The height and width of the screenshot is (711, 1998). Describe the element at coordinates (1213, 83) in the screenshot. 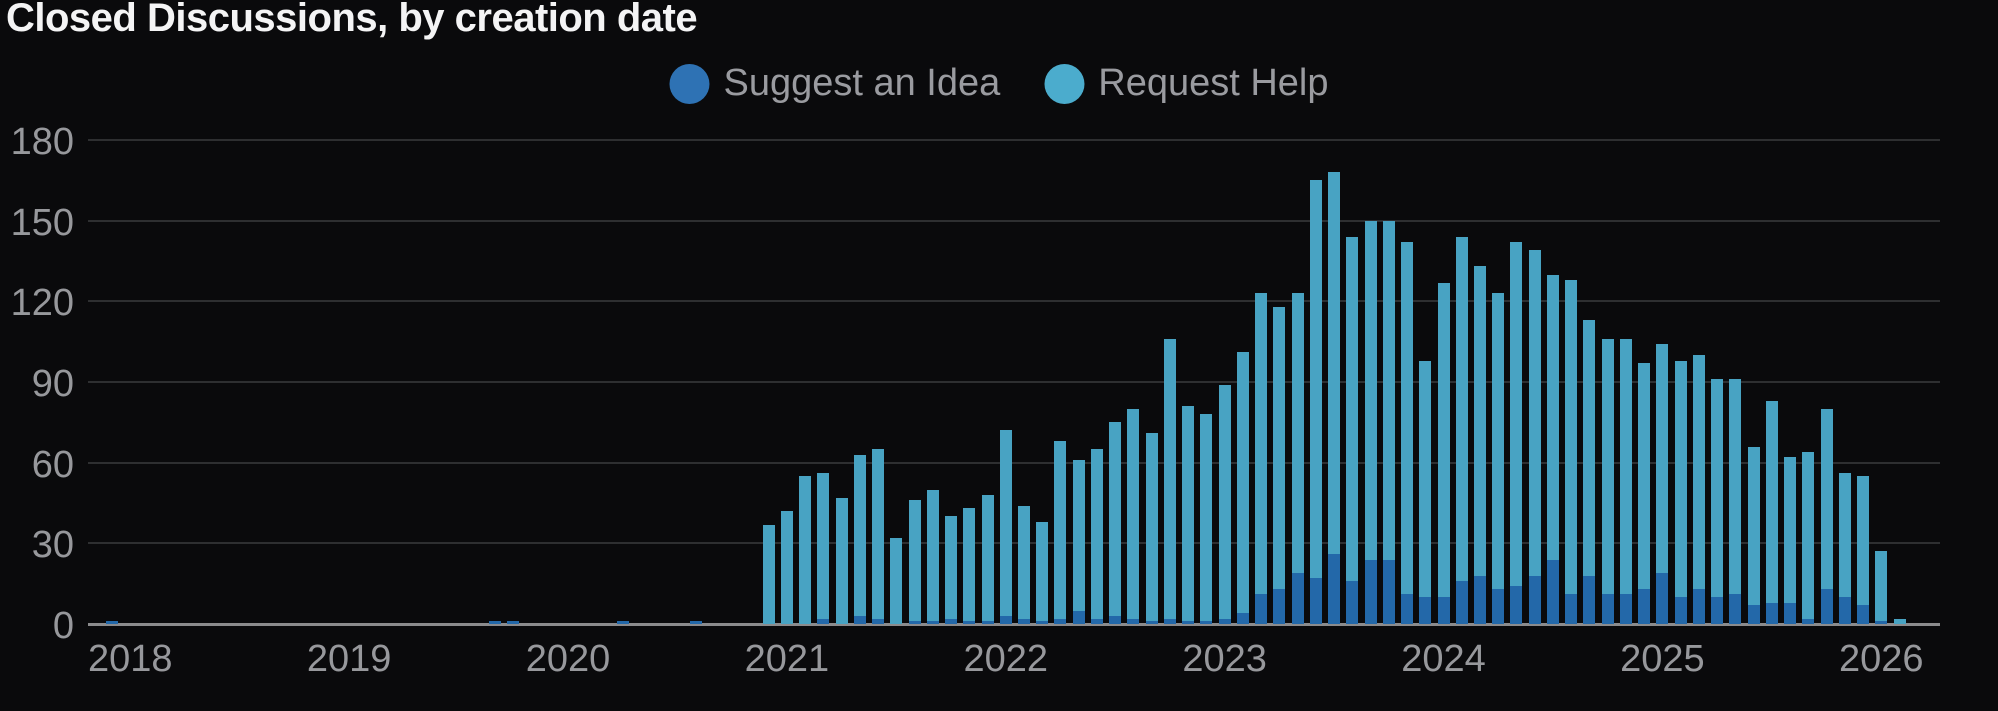

I see `legend-label: Request Help` at that location.